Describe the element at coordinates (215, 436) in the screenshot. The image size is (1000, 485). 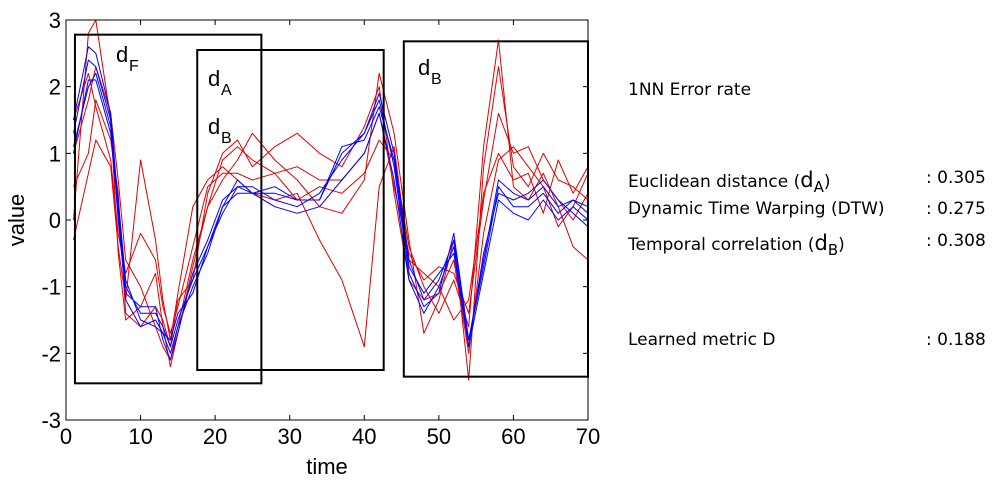
I see `x-tick-label: 20` at that location.